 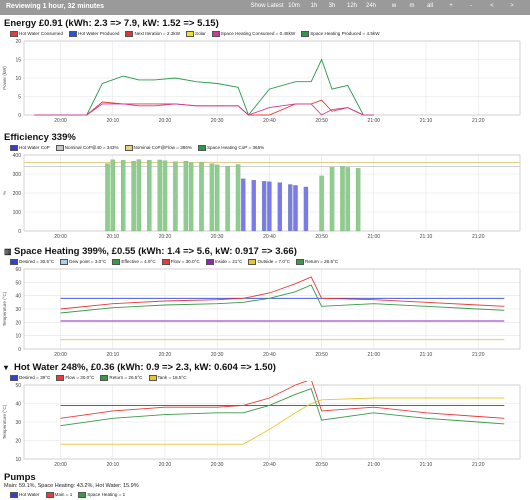 What do you see at coordinates (18, 405) in the screenshot?
I see `y-tick-label: 40` at bounding box center [18, 405].